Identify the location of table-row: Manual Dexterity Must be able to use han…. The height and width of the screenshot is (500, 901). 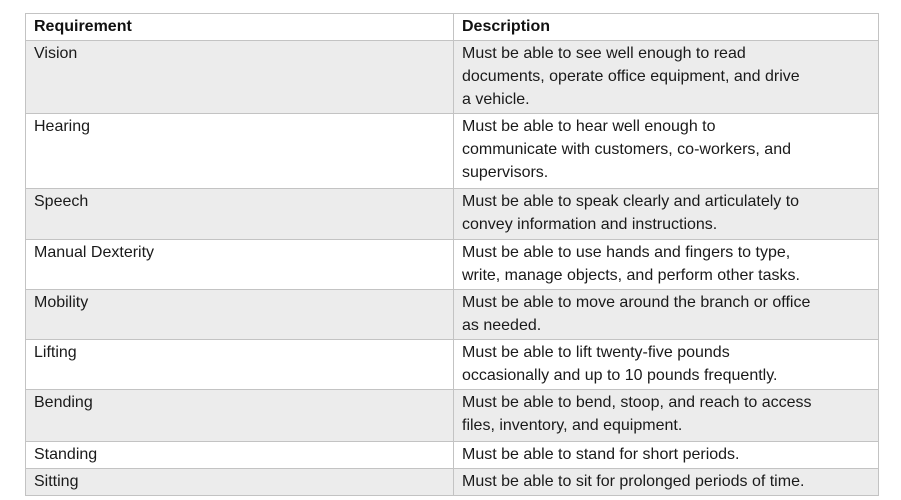
(452, 264).